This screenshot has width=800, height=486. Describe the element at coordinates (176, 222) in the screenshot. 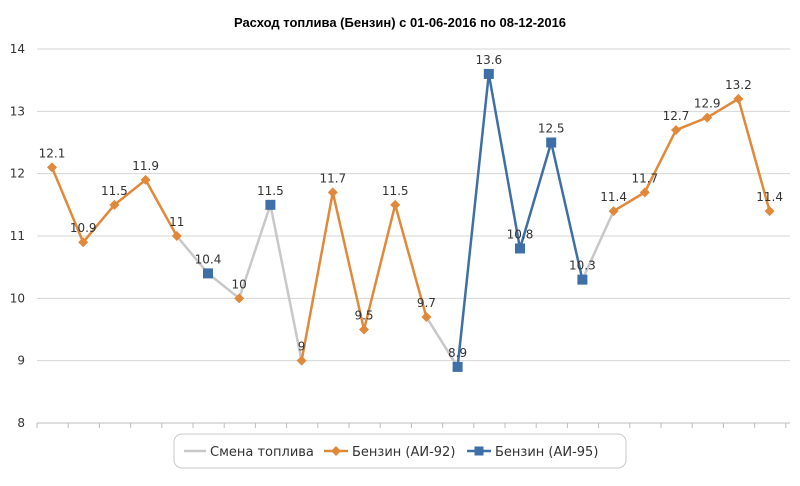

I see `data-label: 11` at that location.